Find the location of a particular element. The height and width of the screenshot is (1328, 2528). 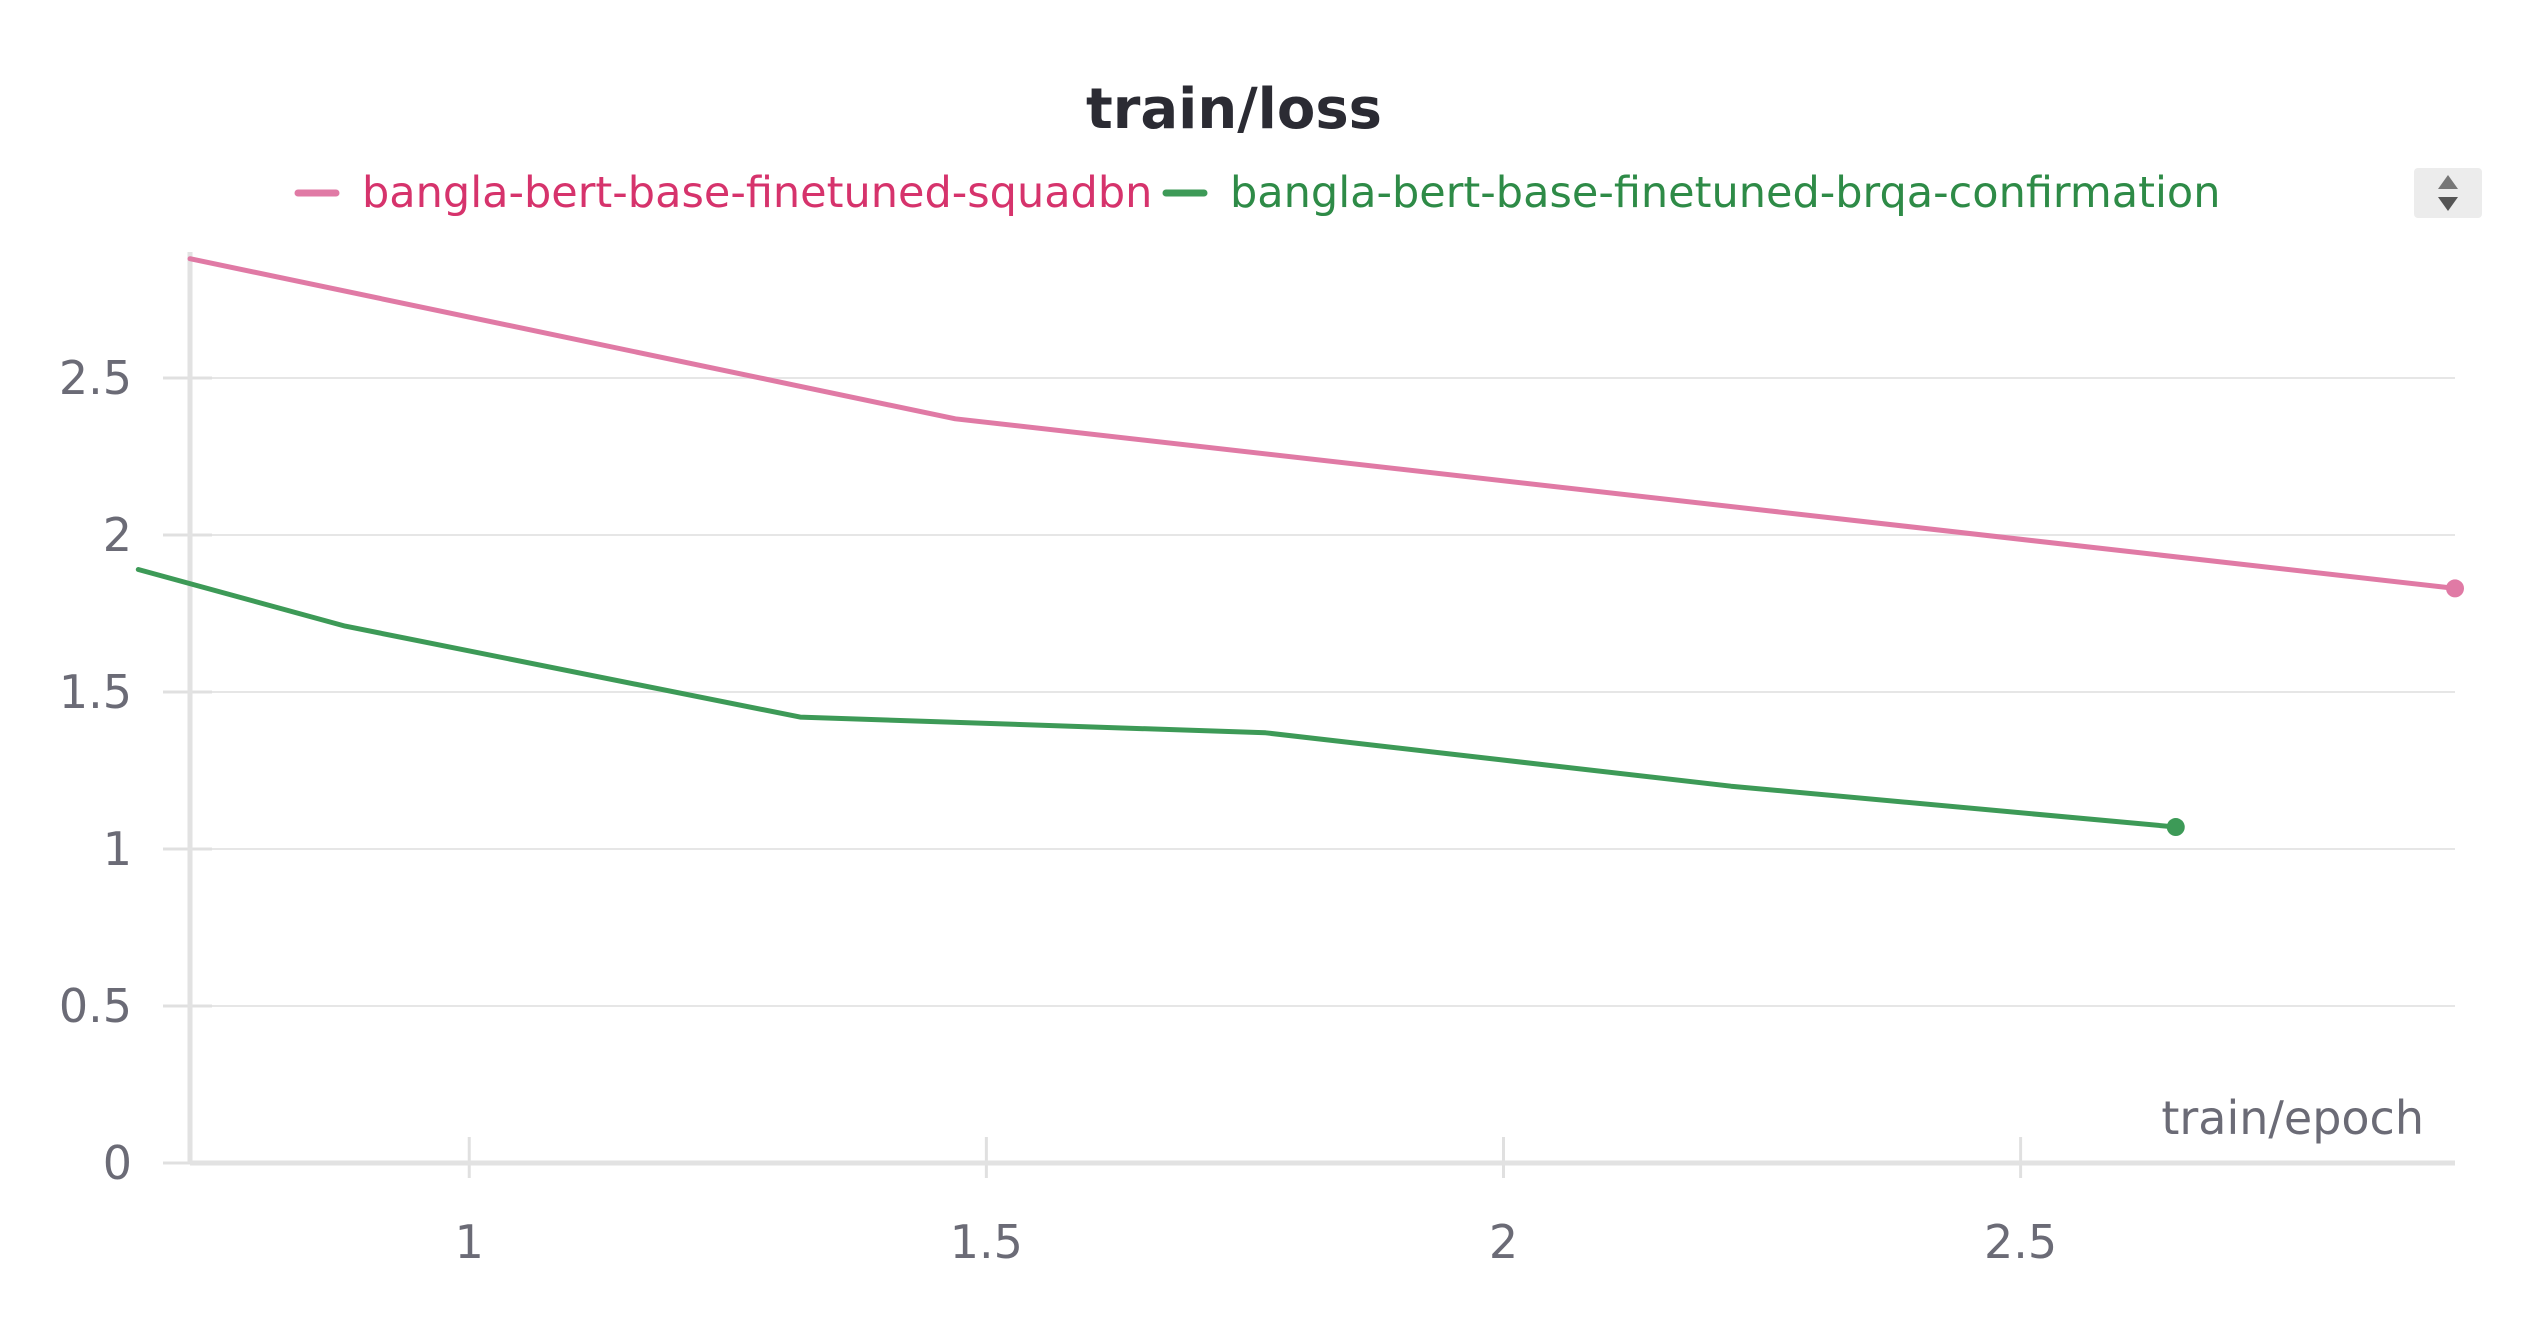

caret-down-icon is located at coordinates (2448, 204).